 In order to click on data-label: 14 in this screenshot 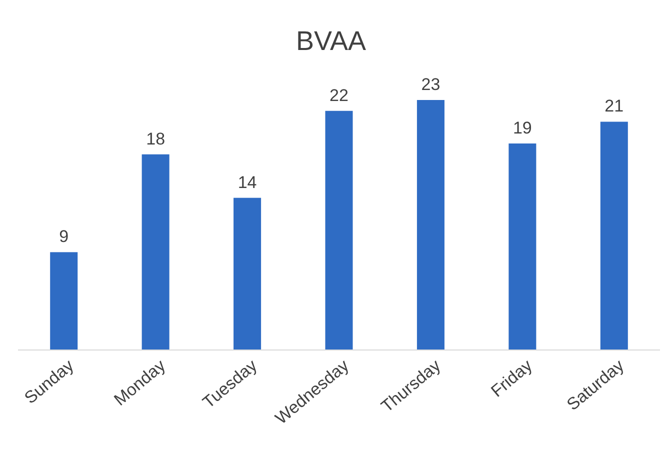, I will do `click(247, 182)`.